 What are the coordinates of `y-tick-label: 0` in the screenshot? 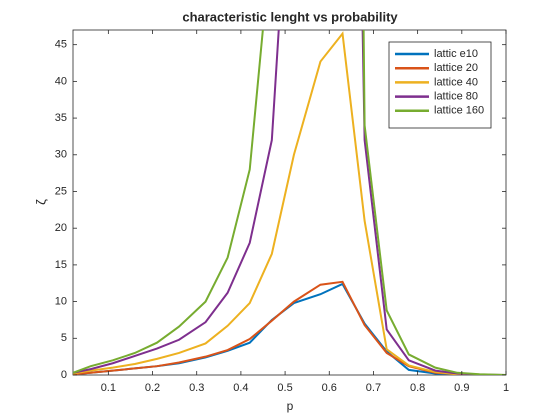 It's located at (64, 375).